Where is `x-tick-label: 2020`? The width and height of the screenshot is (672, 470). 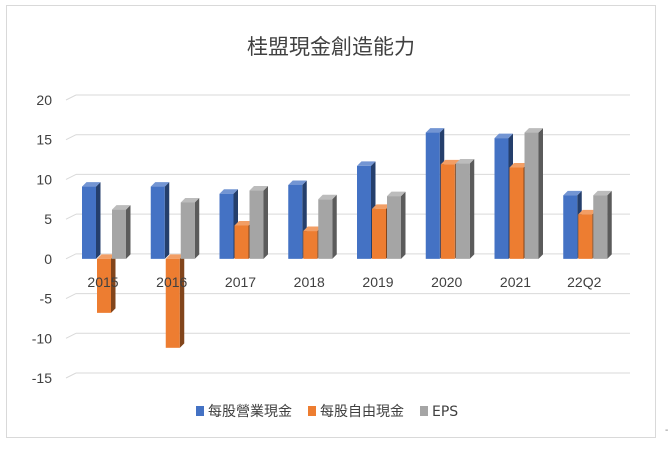
x-tick-label: 2020 is located at coordinates (446, 282).